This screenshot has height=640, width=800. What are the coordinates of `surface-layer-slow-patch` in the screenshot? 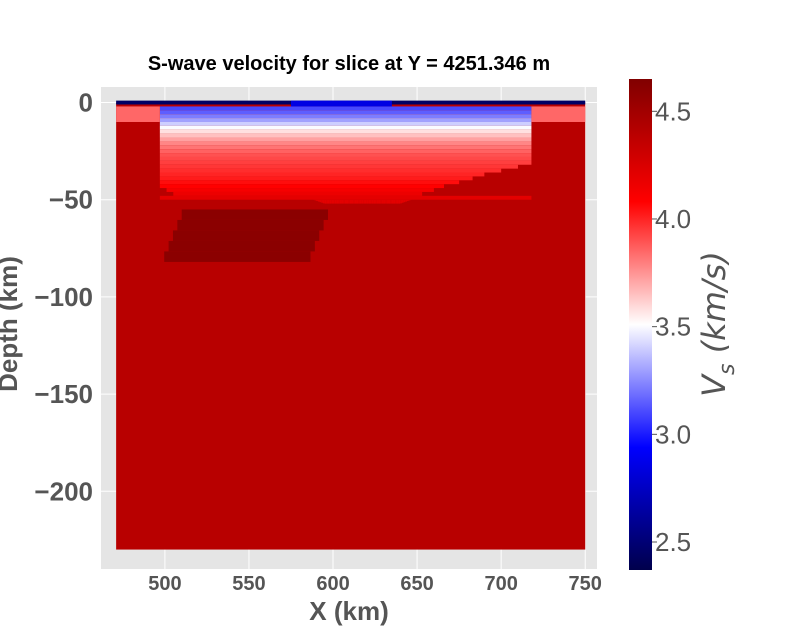 It's located at (341, 103).